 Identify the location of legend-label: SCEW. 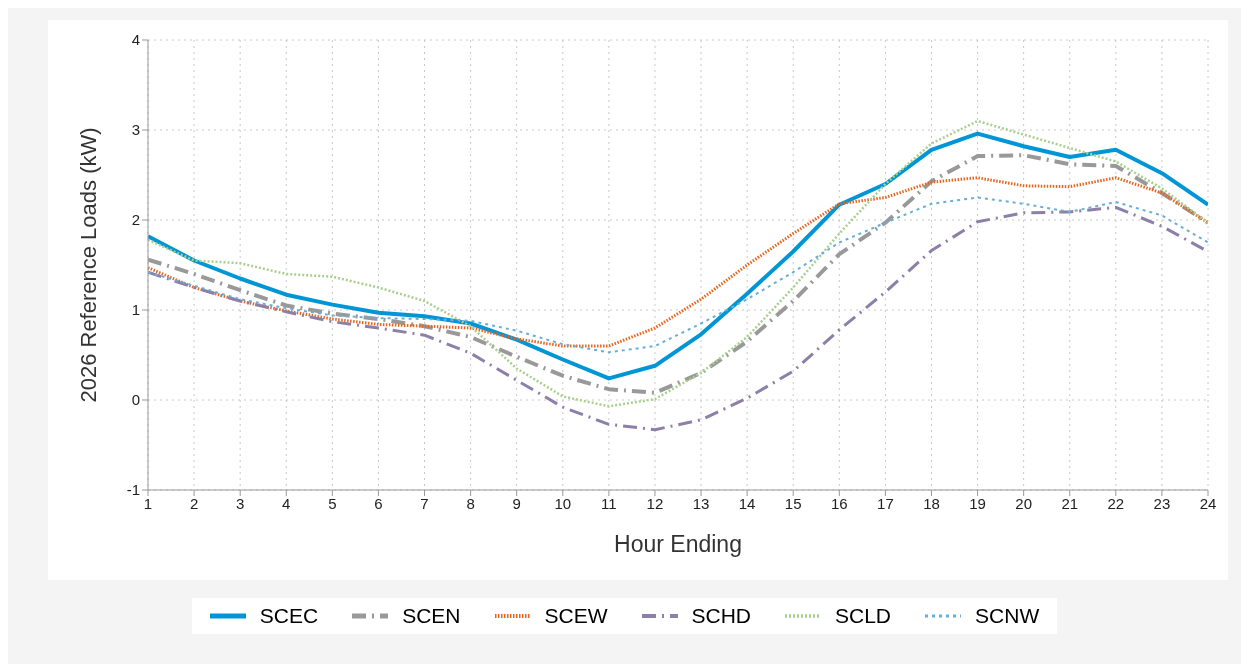
(576, 616).